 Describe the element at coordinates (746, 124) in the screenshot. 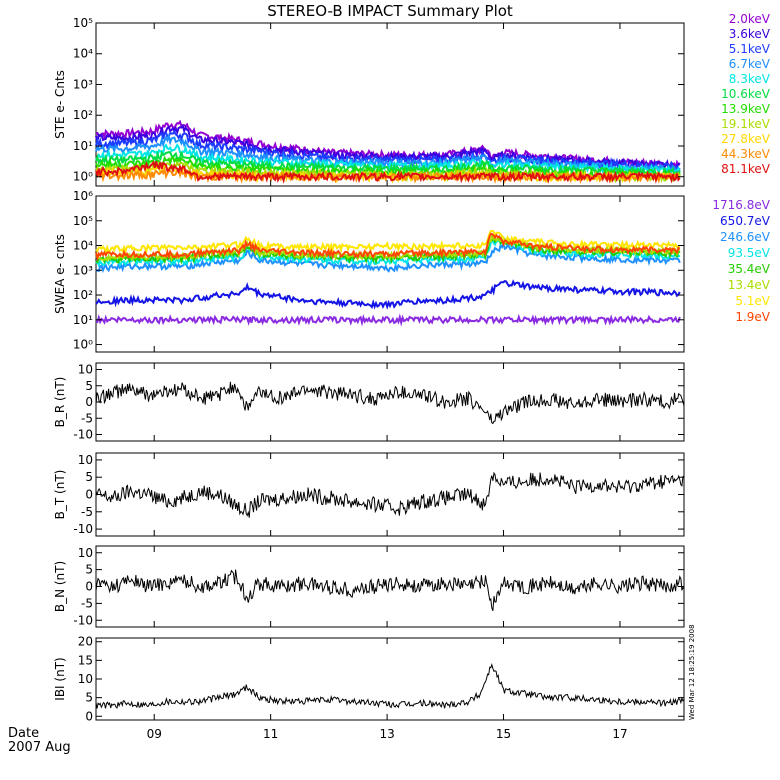

I see `legend-entry: 19.1keV` at that location.